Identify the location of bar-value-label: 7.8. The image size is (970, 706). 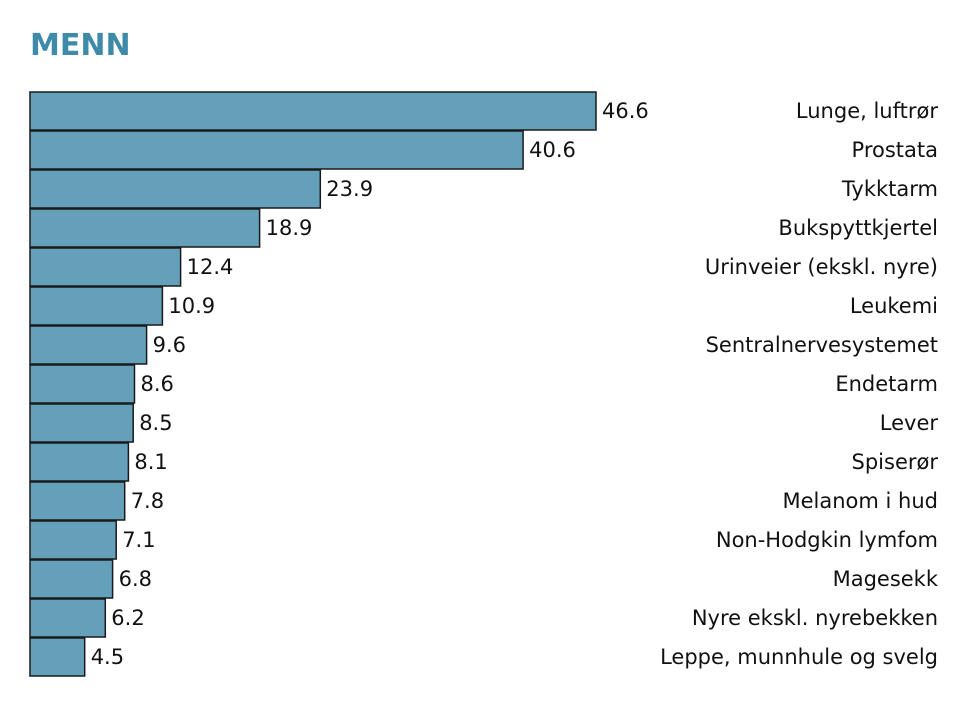
(147, 501).